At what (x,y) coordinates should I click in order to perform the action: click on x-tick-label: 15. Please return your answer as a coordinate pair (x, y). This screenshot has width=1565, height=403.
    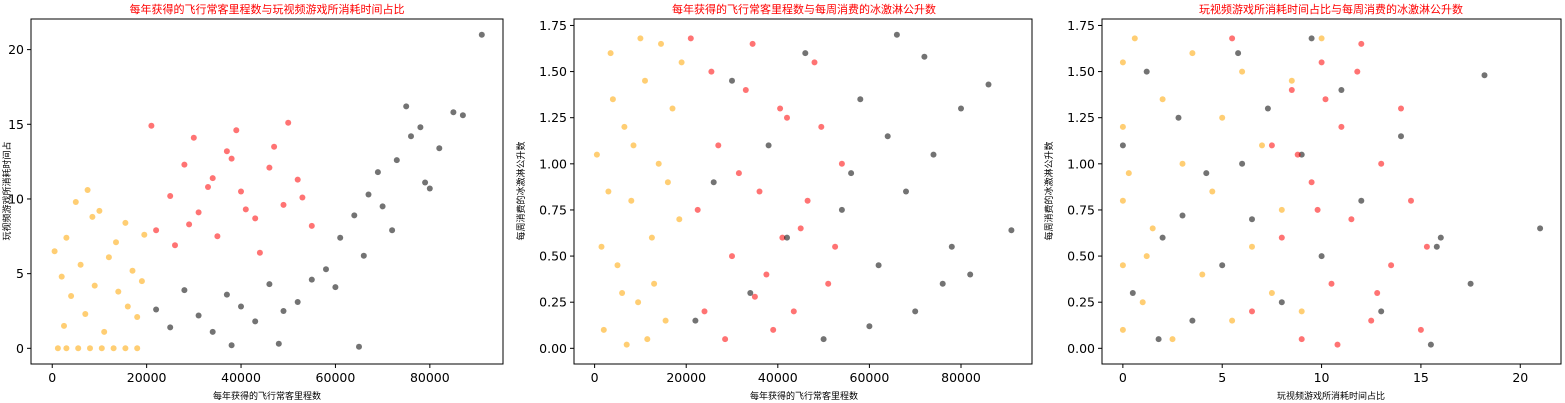
    Looking at the image, I should click on (1421, 377).